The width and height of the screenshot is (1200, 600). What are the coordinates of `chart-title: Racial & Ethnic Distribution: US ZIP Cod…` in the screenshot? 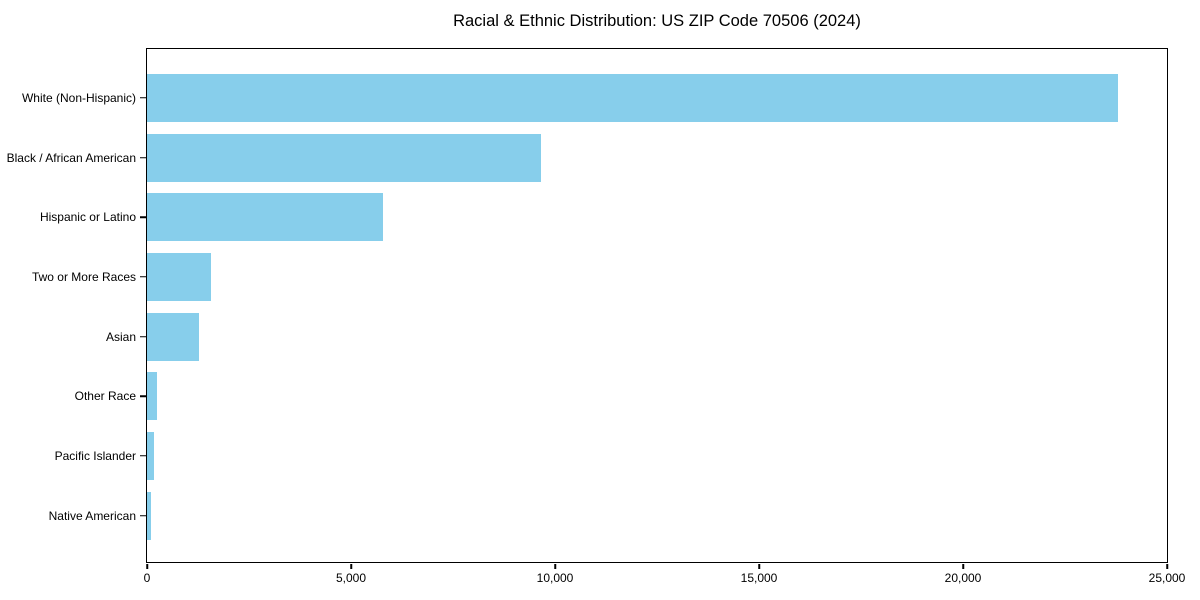 It's located at (657, 21).